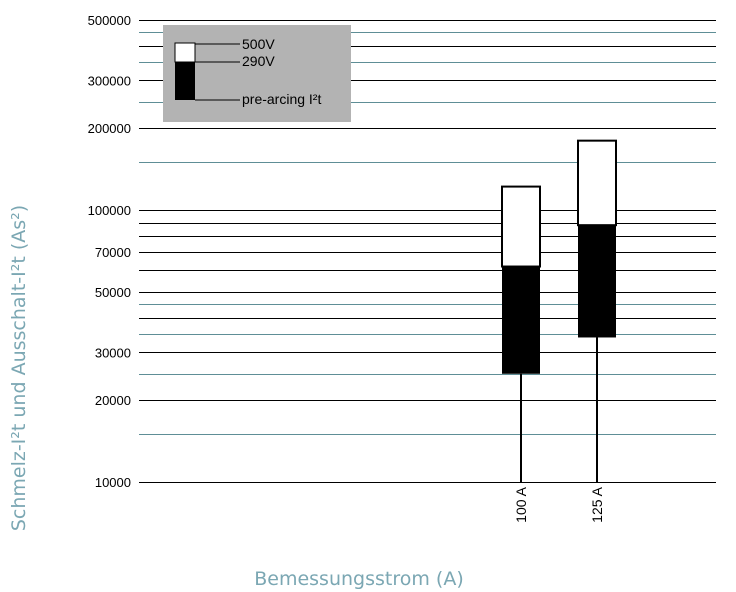 The height and width of the screenshot is (592, 736). I want to click on bars, so click(559, 310).